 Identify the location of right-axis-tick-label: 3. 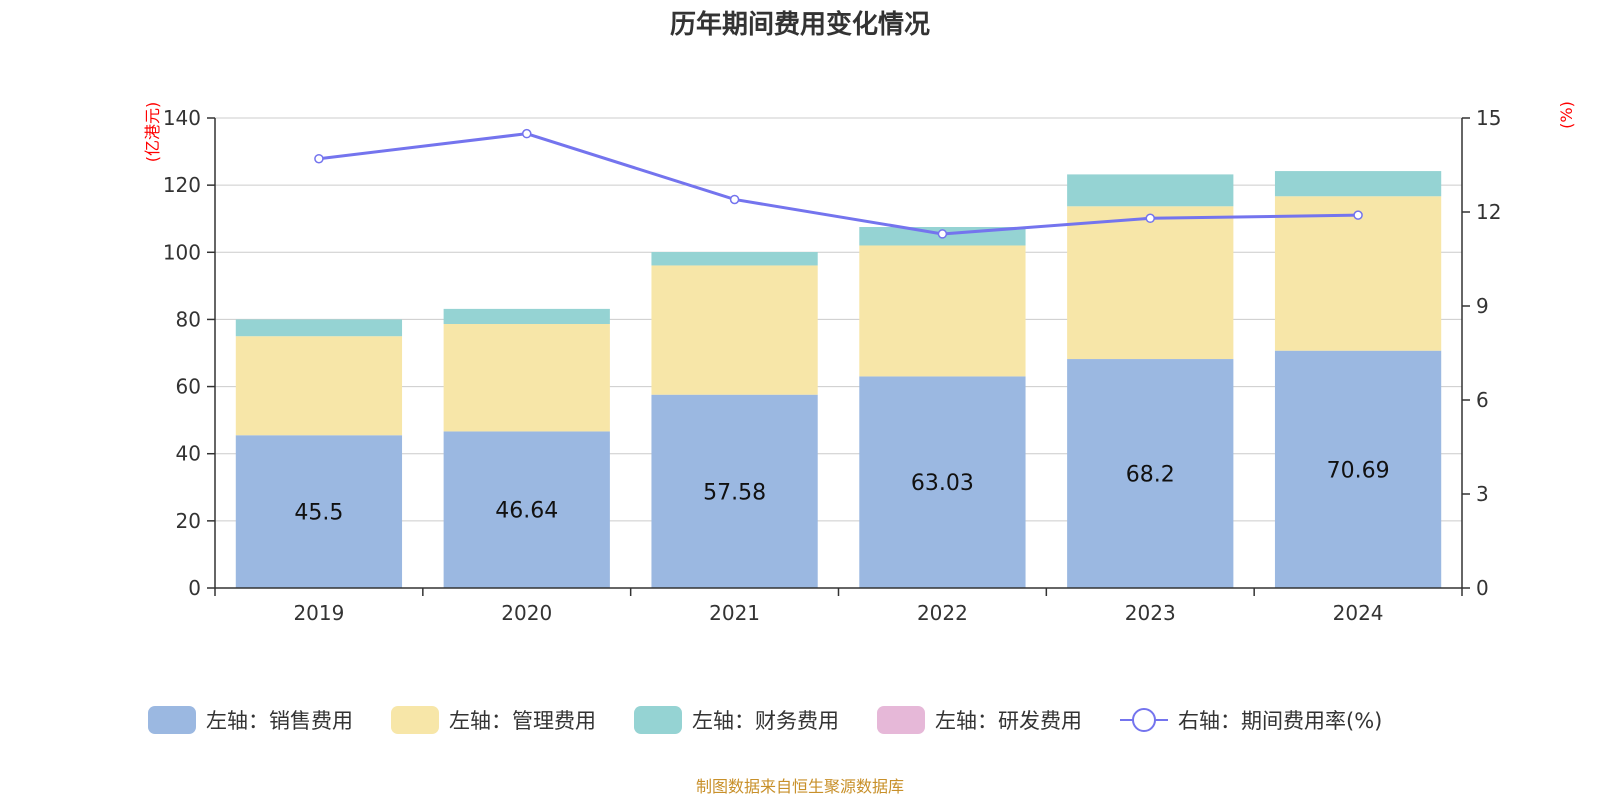
(1482, 494).